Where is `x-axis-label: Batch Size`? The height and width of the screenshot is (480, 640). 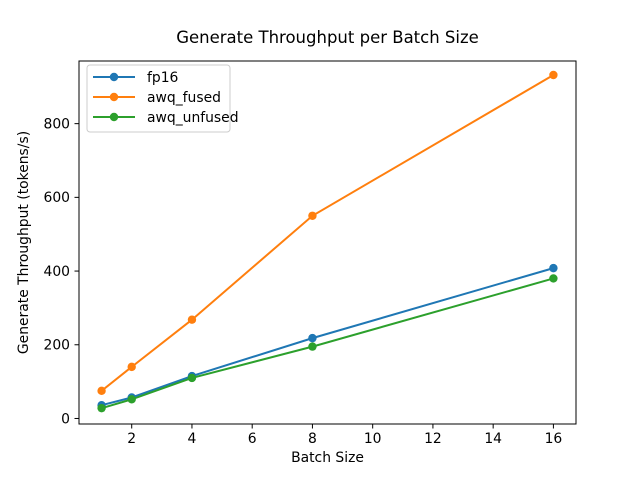
x-axis-label: Batch Size is located at coordinates (327, 458).